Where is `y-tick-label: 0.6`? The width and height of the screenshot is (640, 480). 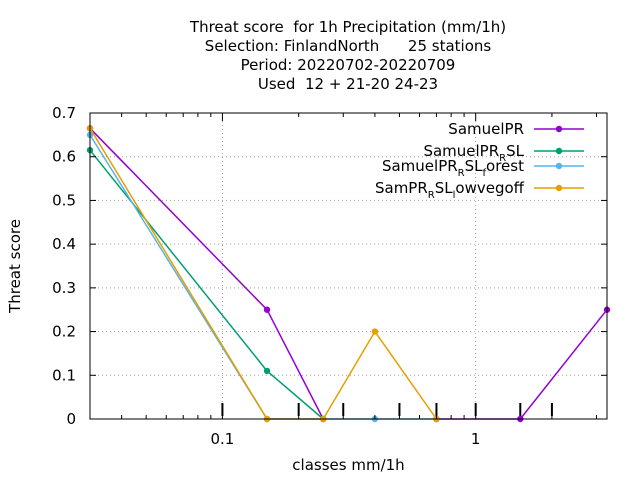
y-tick-label: 0.6 is located at coordinates (64, 157).